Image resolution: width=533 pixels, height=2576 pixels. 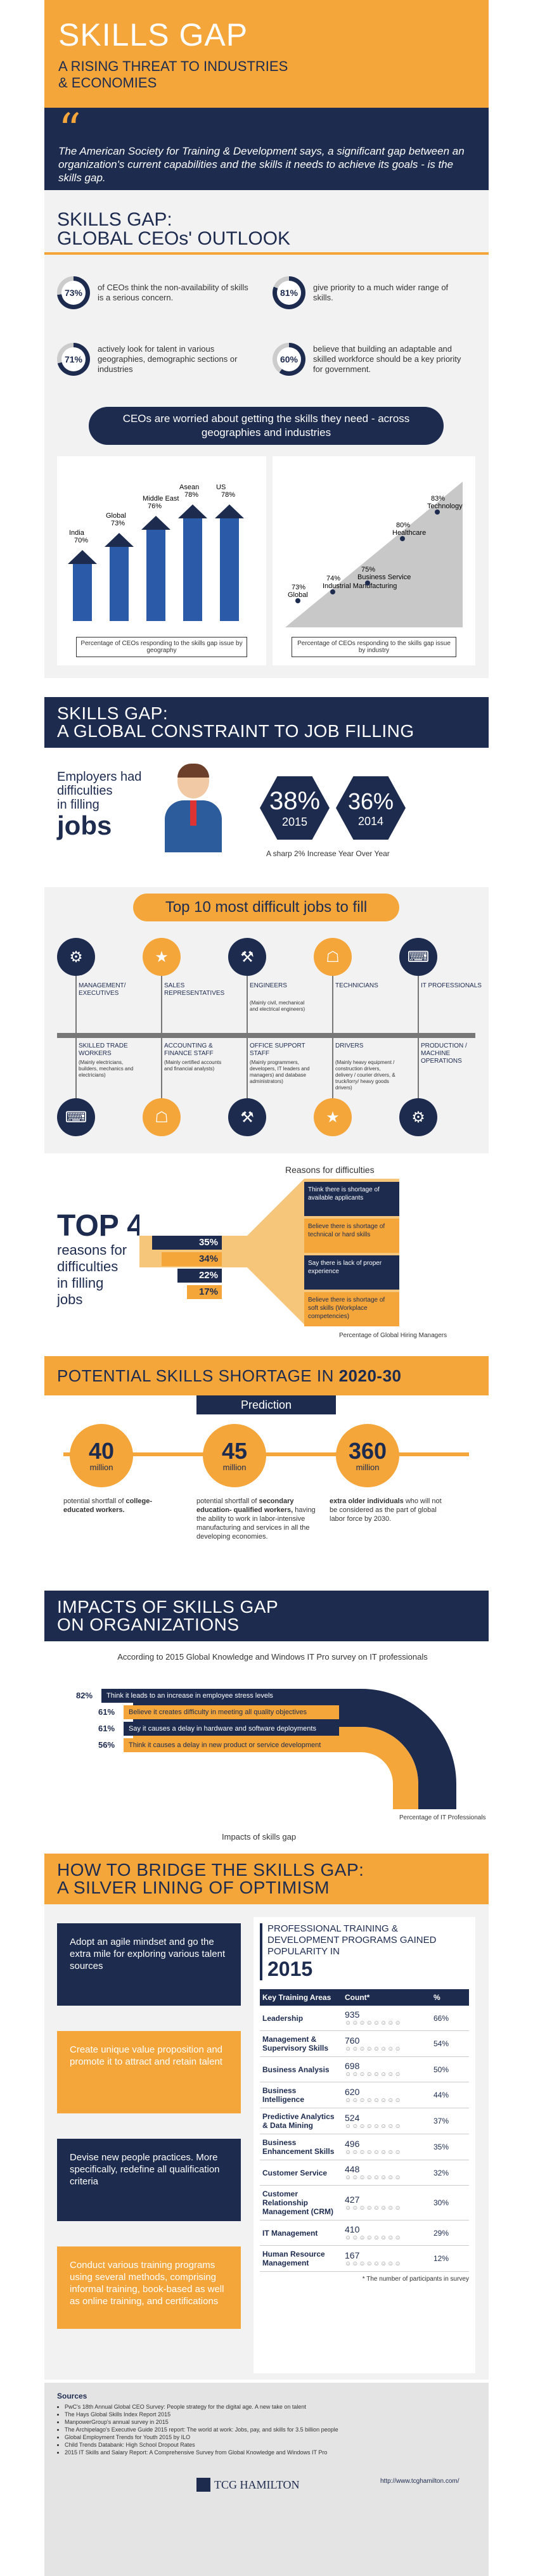 I want to click on industry-label: Business Service, so click(x=384, y=577).